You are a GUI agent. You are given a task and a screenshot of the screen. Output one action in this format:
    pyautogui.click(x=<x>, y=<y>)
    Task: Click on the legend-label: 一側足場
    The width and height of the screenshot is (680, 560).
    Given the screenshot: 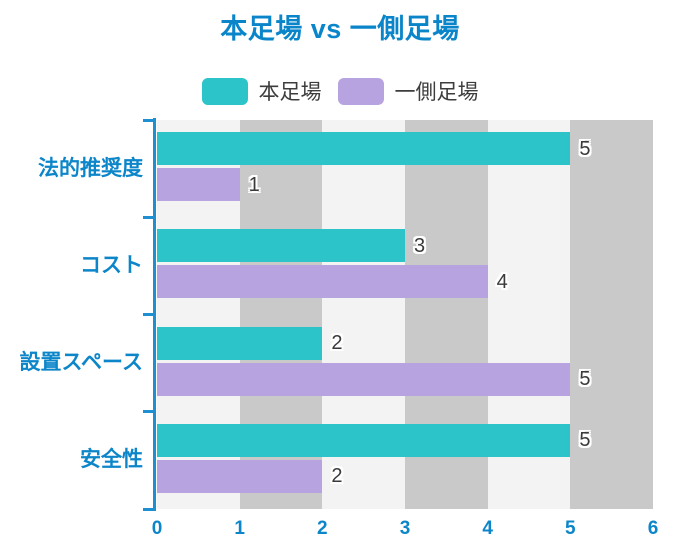 What is the action you would take?
    pyautogui.click(x=436, y=92)
    